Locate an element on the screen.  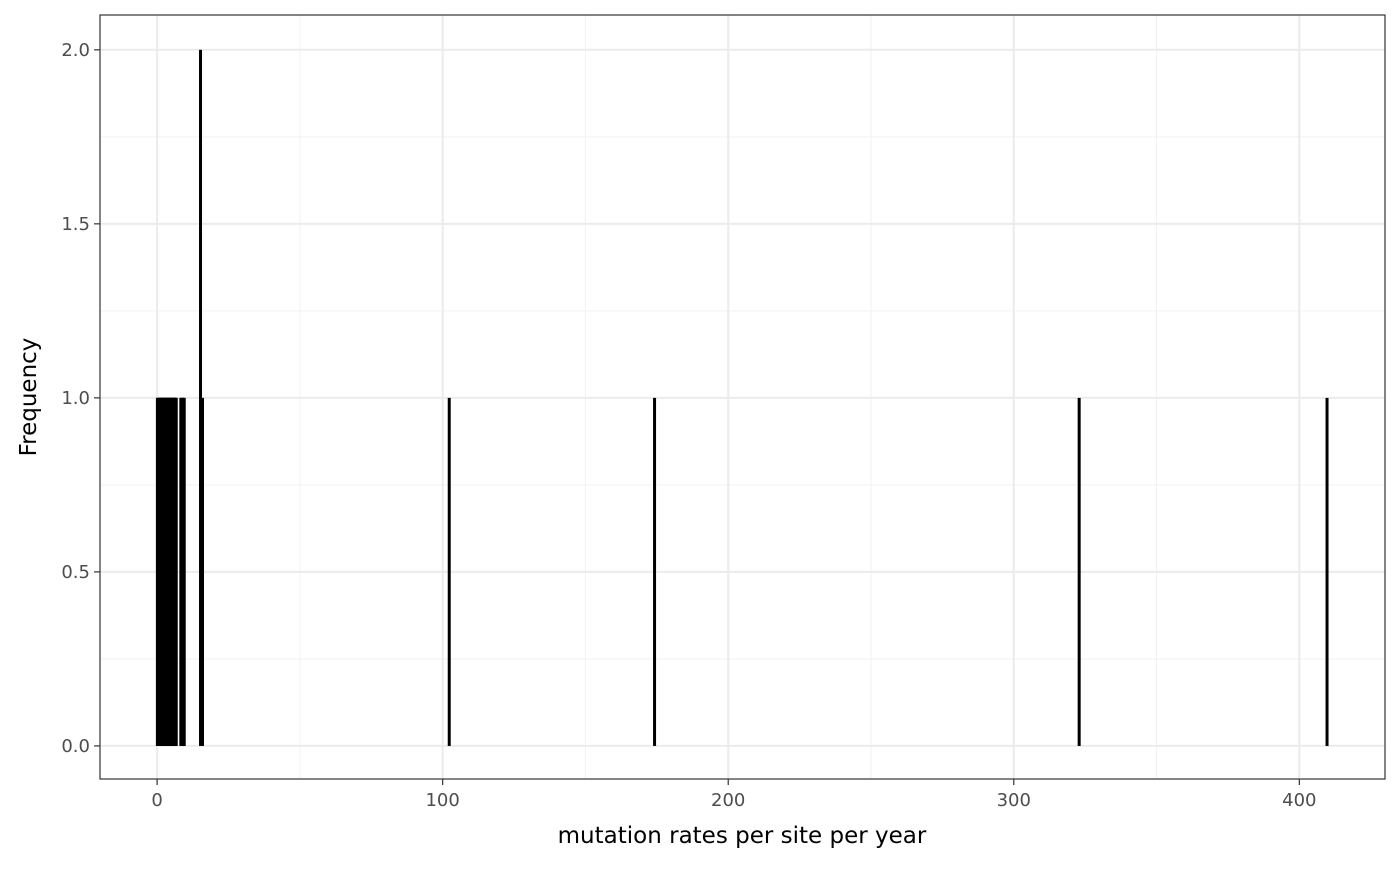
x-tick-label: 200 is located at coordinates (728, 800).